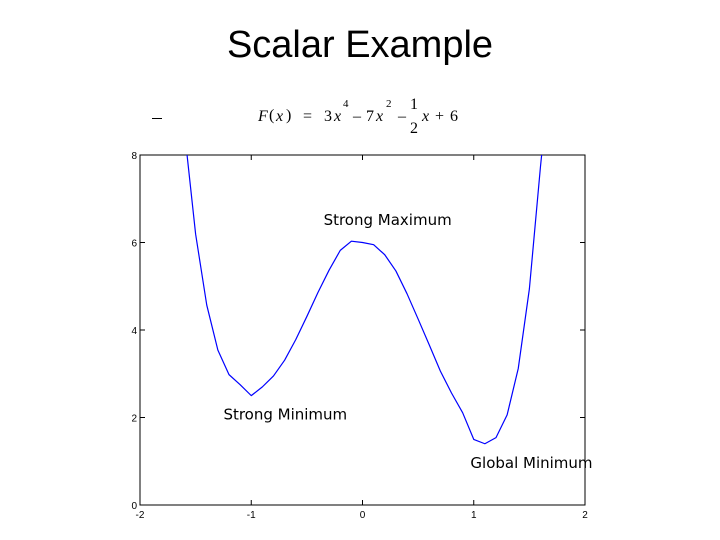  I want to click on y-tick-label: 4, so click(134, 331).